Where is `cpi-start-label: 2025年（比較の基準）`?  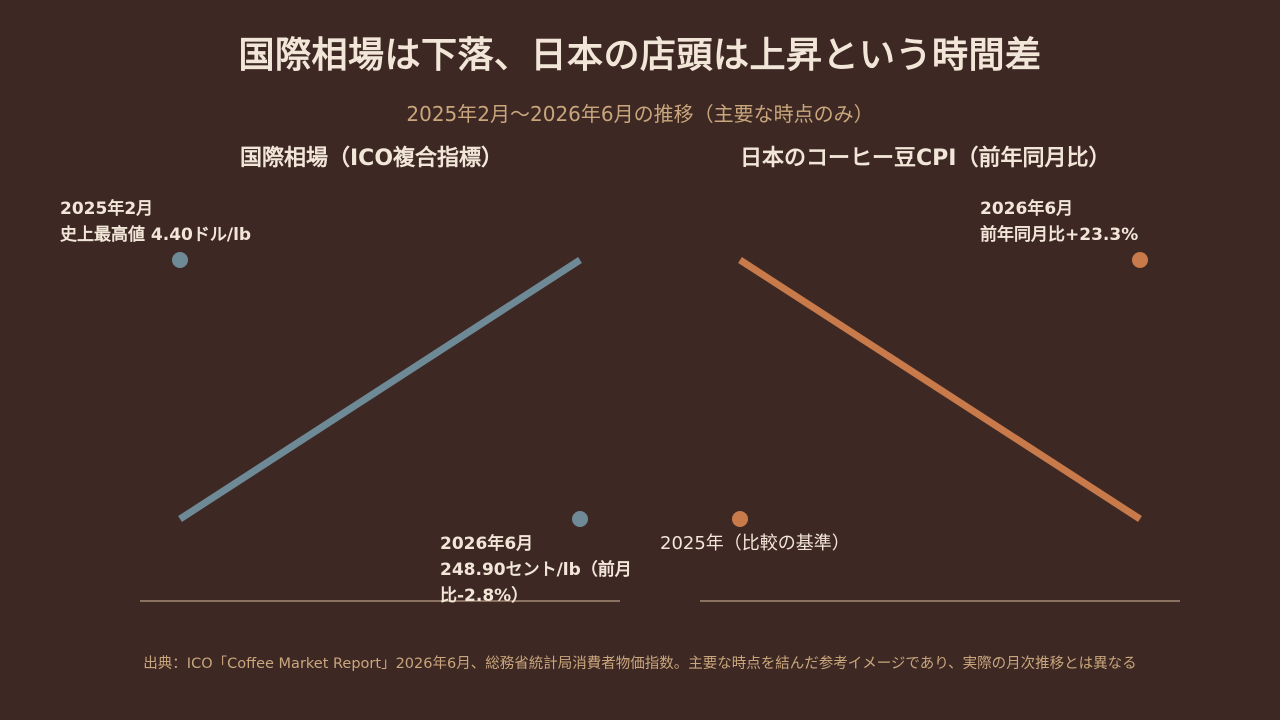
cpi-start-label: 2025年（比較の基準） is located at coordinates (755, 543).